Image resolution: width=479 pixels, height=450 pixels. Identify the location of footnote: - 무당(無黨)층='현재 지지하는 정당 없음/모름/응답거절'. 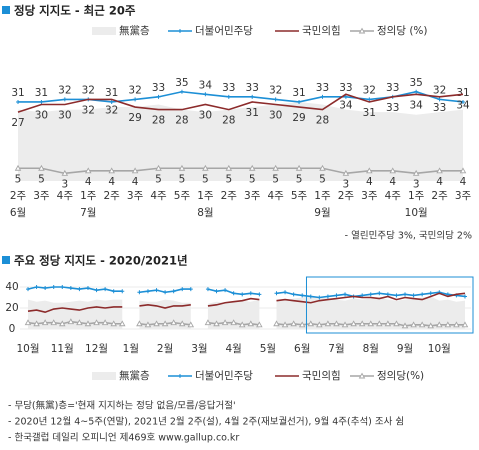
(122, 406).